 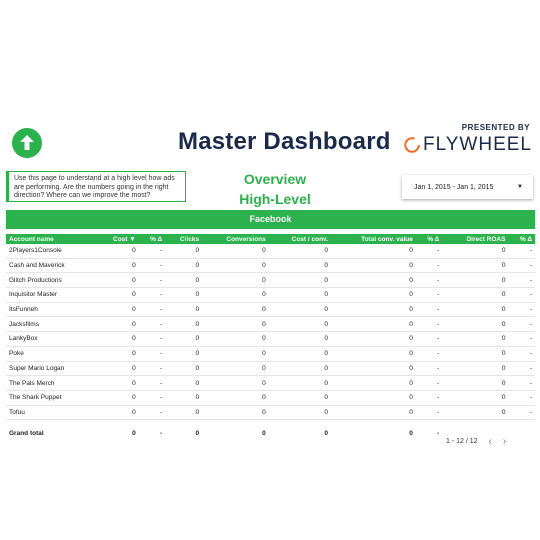 What do you see at coordinates (161, 433) in the screenshot?
I see `total-value-cell: -` at bounding box center [161, 433].